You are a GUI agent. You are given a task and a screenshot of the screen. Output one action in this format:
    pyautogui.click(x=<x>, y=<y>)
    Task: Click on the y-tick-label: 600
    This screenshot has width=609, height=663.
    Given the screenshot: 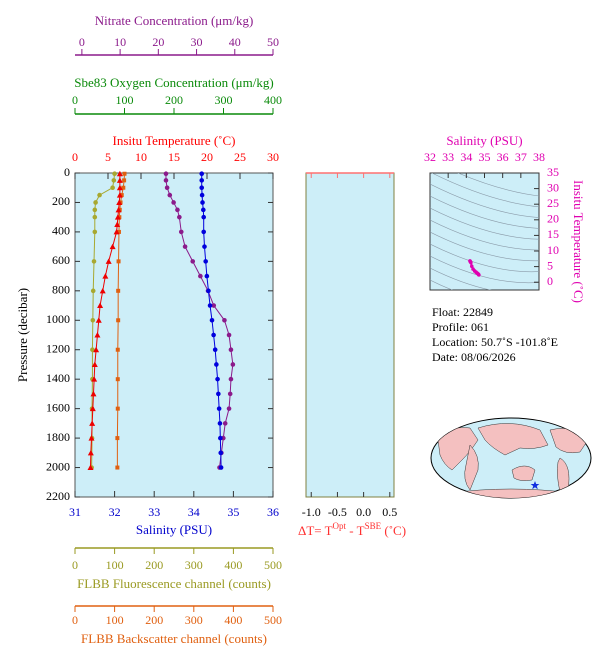 What is the action you would take?
    pyautogui.click(x=61, y=260)
    